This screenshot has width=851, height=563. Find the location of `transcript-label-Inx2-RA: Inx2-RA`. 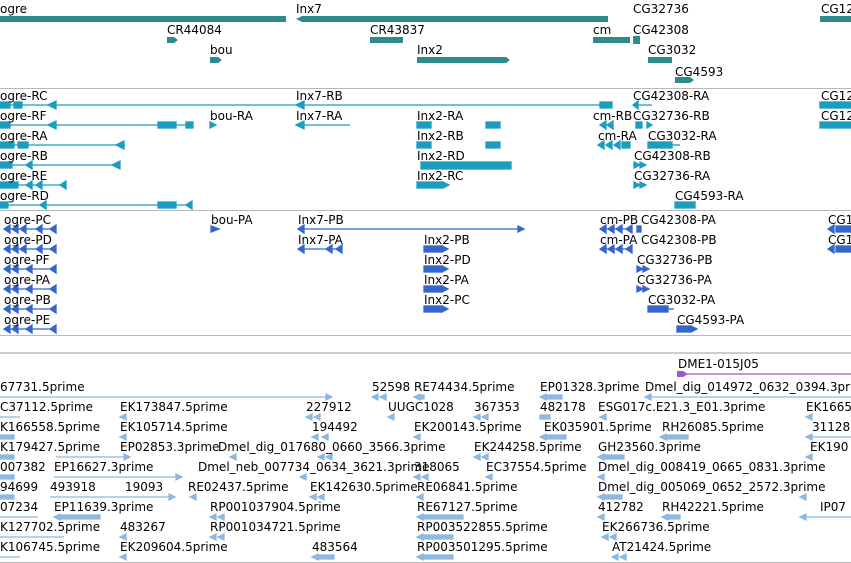

transcript-label-Inx2-RA: Inx2-RA is located at coordinates (440, 116).